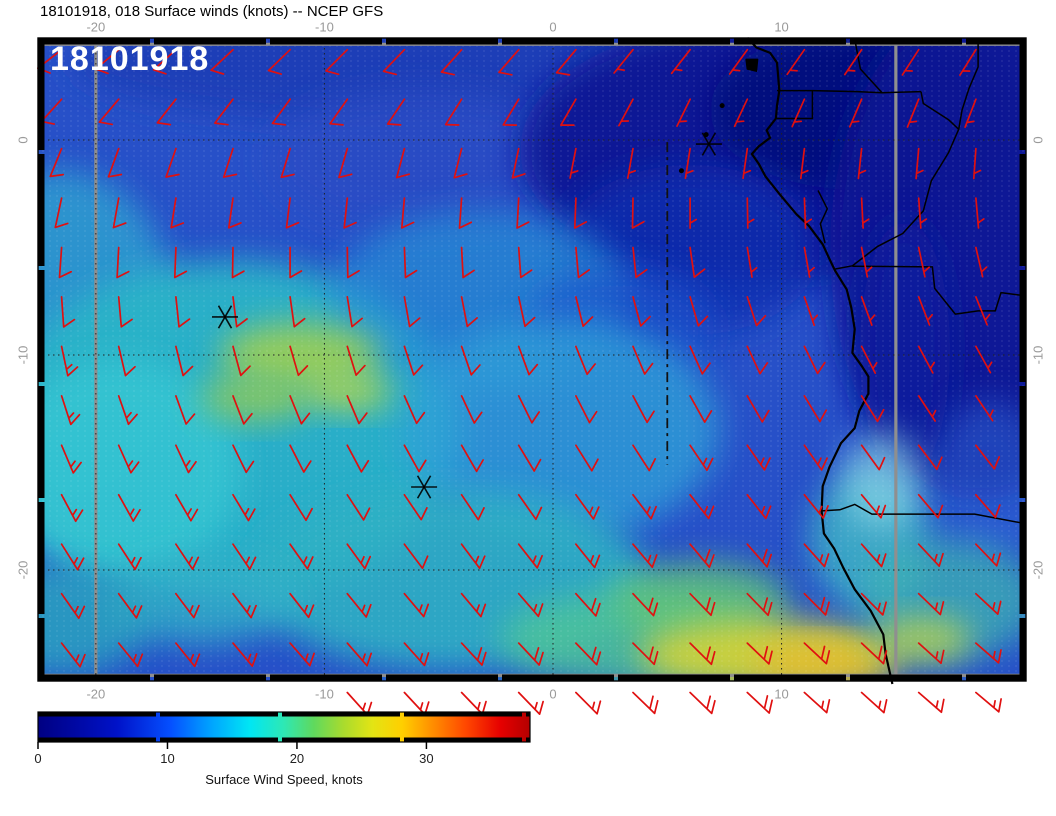  I want to click on x-tick-label-bottom: -20, so click(96, 694).